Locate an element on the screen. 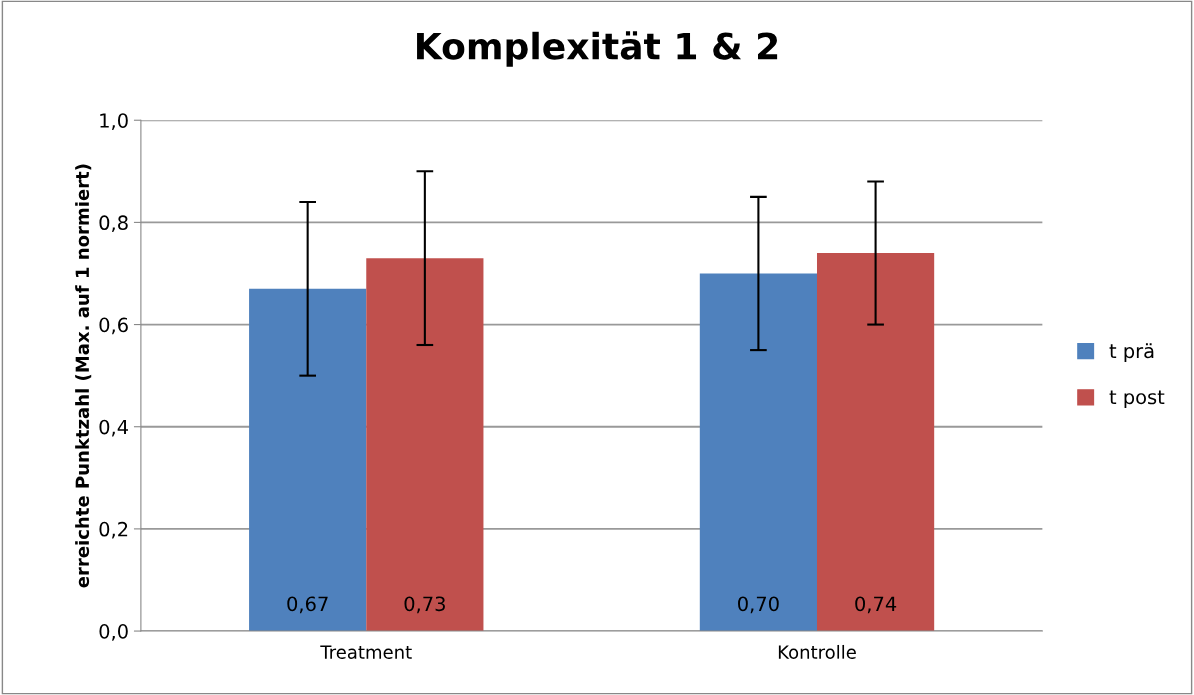  y-tick-label: 0,4 is located at coordinates (113, 428).